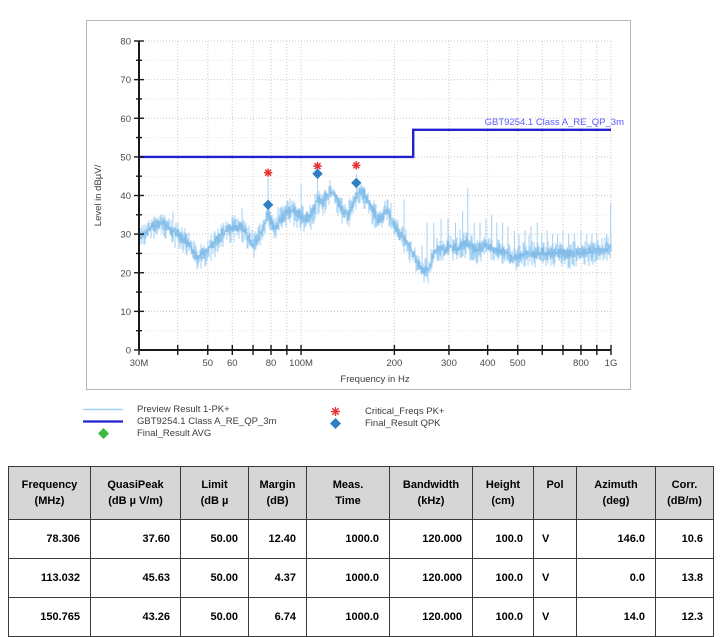 This screenshot has height=637, width=720. Describe the element at coordinates (616, 539) in the screenshot. I see `table-cell: 146.0` at that location.